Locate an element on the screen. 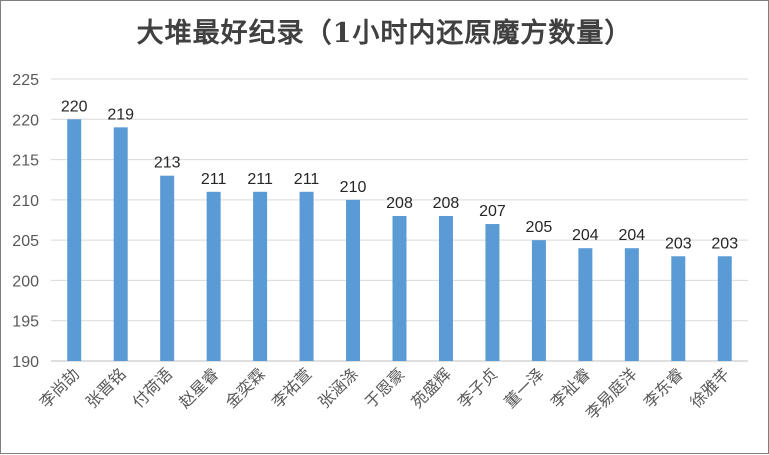 This screenshot has width=769, height=455. y-tick-label: 190 is located at coordinates (25, 362).